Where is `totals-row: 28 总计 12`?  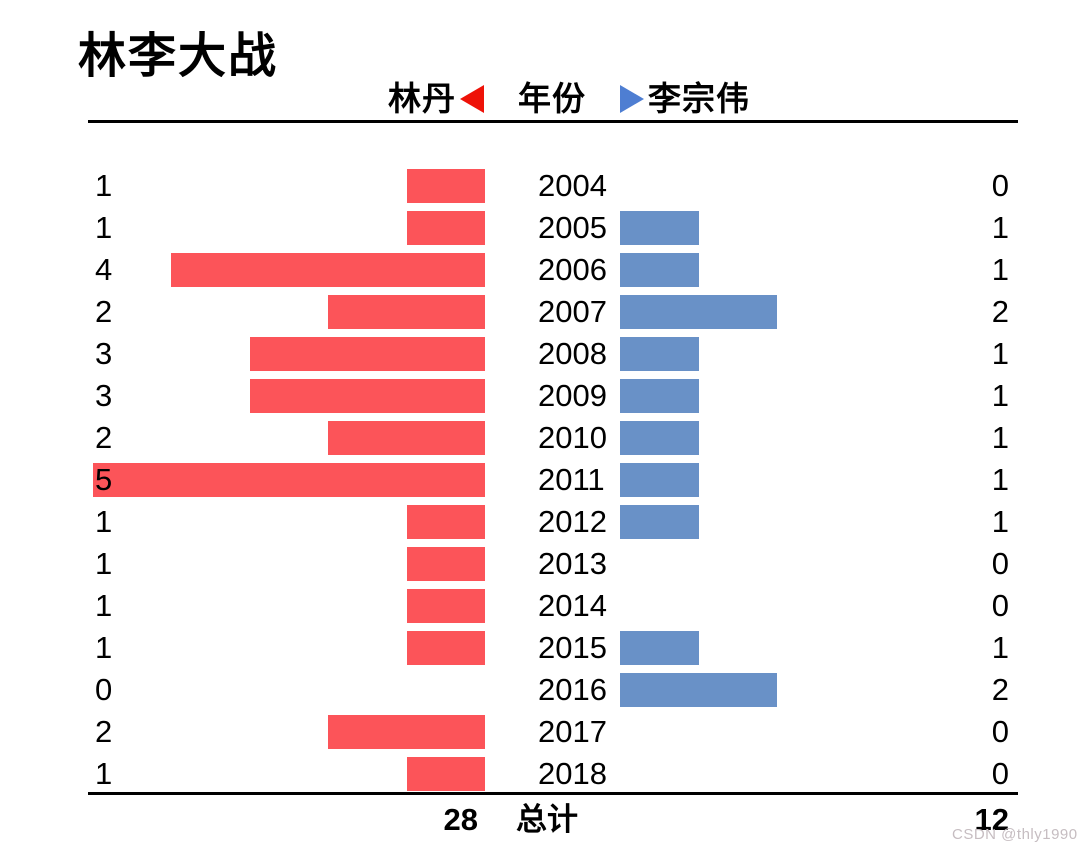 totals-row: 28 总计 12 is located at coordinates (539, 820).